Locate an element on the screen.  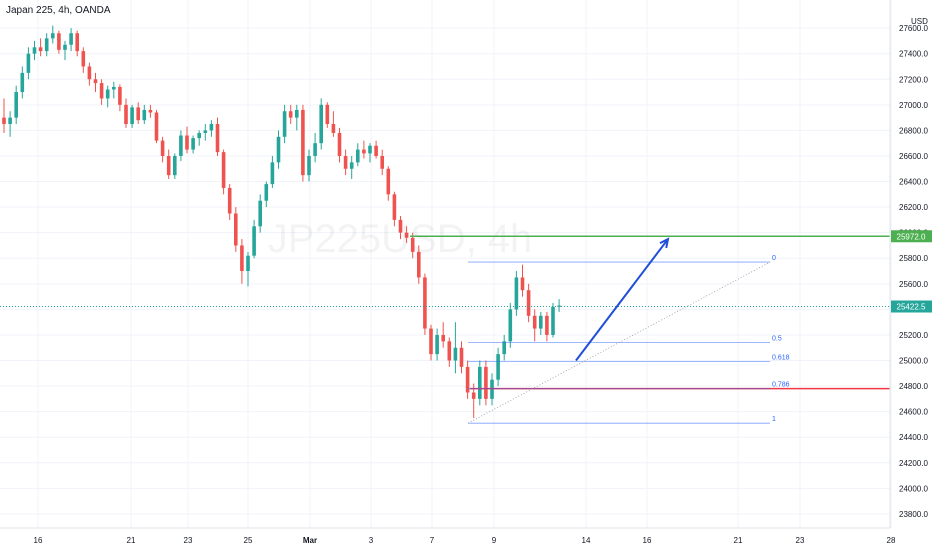
price-tick-label: 27400.0 is located at coordinates (913, 54).